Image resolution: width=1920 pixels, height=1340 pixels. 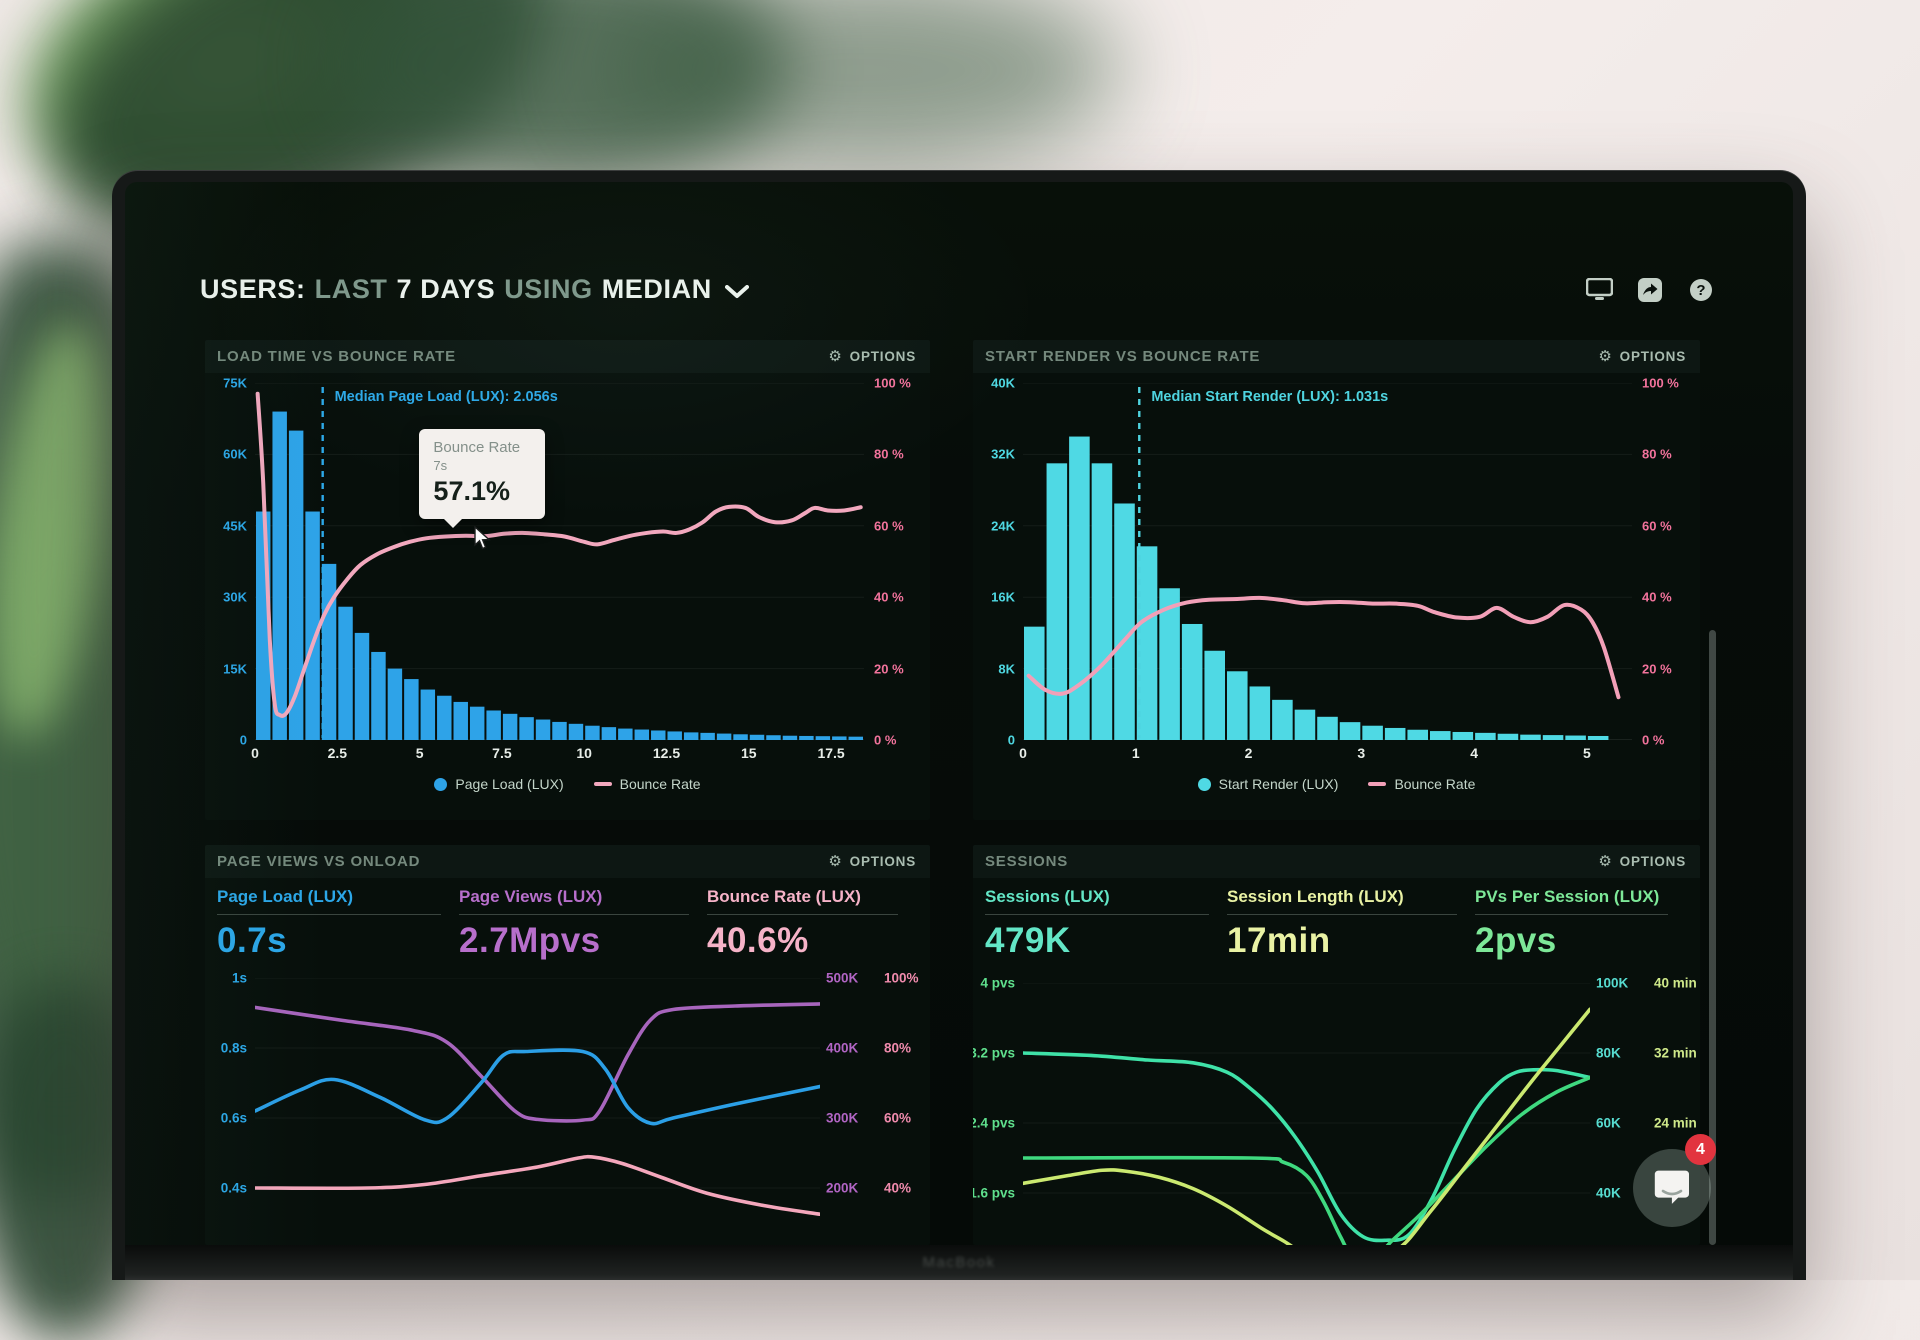 I want to click on y-axis-left: 1s 0.8s 0.6s 0.4s, so click(x=230, y=1108).